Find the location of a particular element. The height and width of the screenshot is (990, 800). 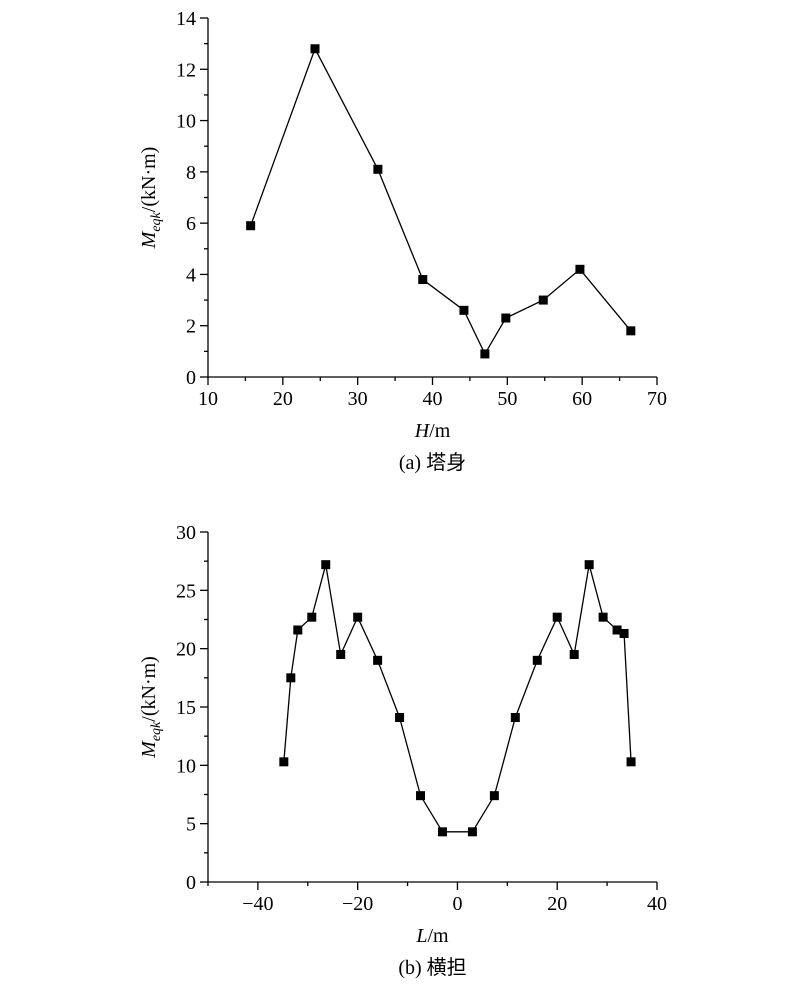

y-tick-label: 4 is located at coordinates (191, 275).